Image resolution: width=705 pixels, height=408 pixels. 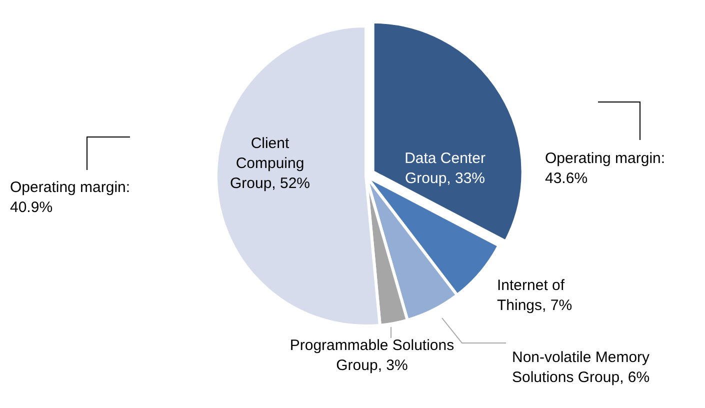 I want to click on slice-label: Programmable Solutions Group, 3%, so click(x=372, y=355).